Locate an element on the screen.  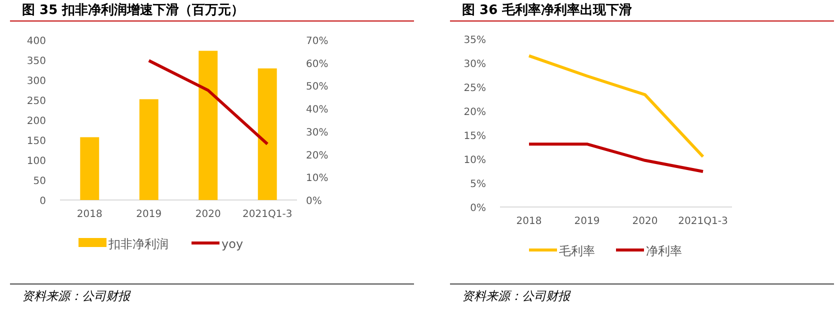
chart-title: 图 36 毛利率净利率出现下滑 is located at coordinates (547, 10).